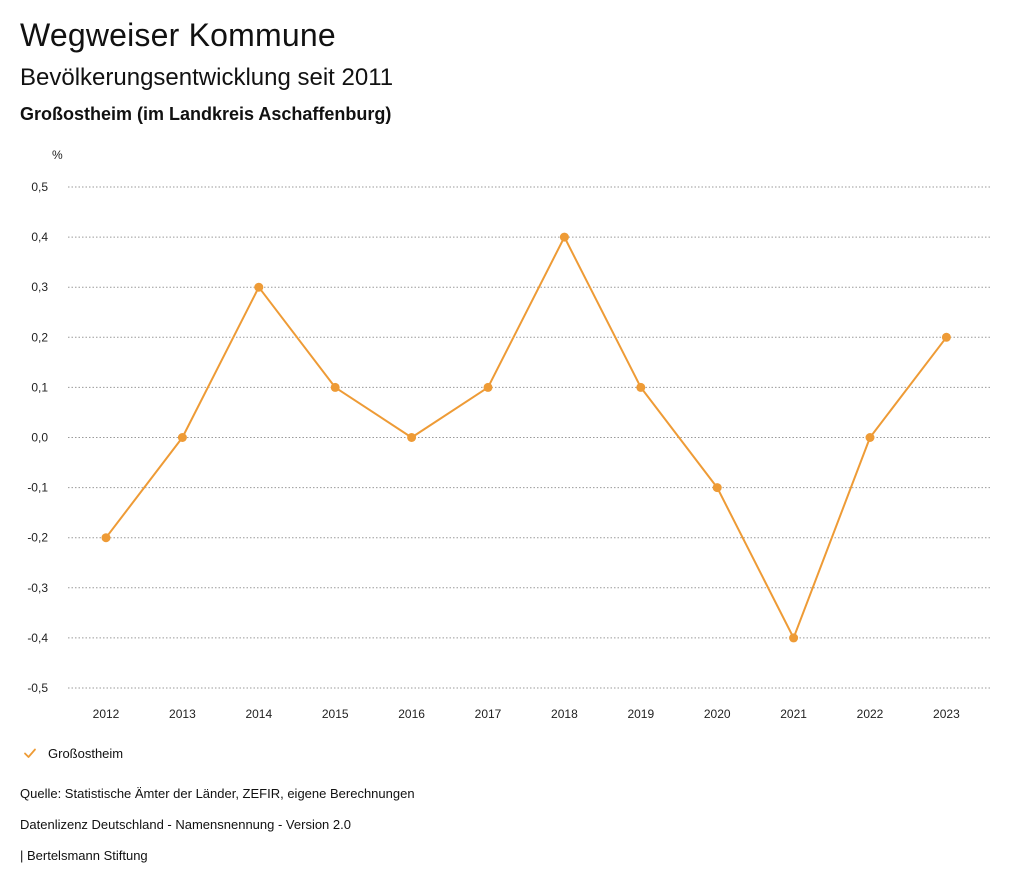 This screenshot has width=1024, height=888. I want to click on x-tick-label: 2019, so click(640, 714).